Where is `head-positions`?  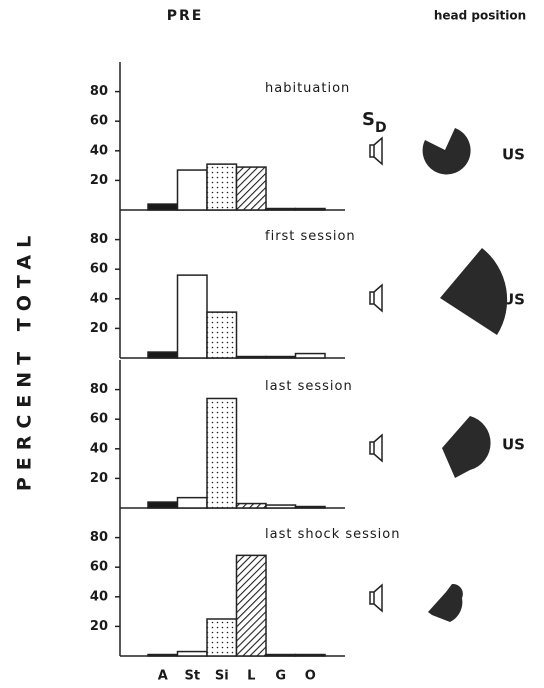
head-positions is located at coordinates (465, 375).